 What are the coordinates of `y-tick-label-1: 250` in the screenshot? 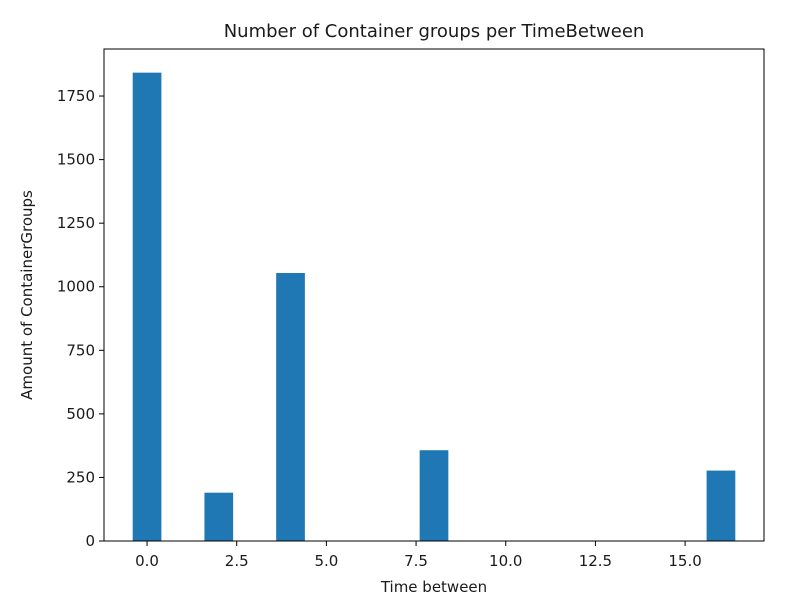 It's located at (80, 477).